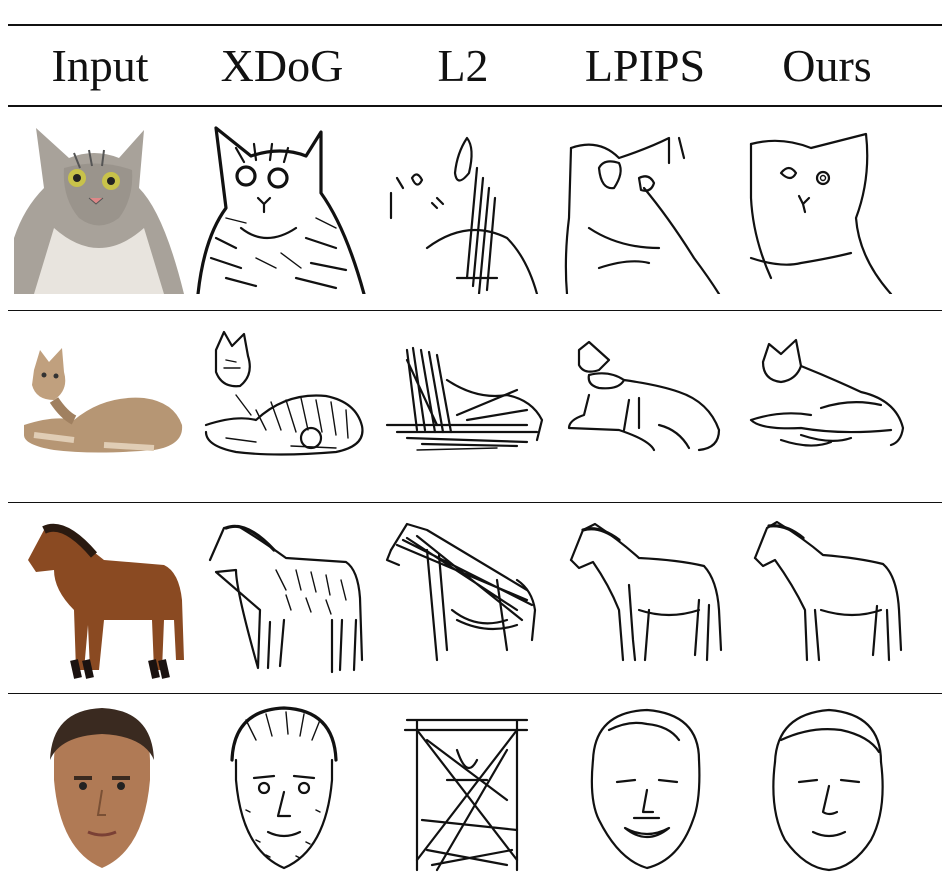 The width and height of the screenshot is (952, 895). Describe the element at coordinates (827, 65) in the screenshot. I see `column-header-ours: Ours` at that location.